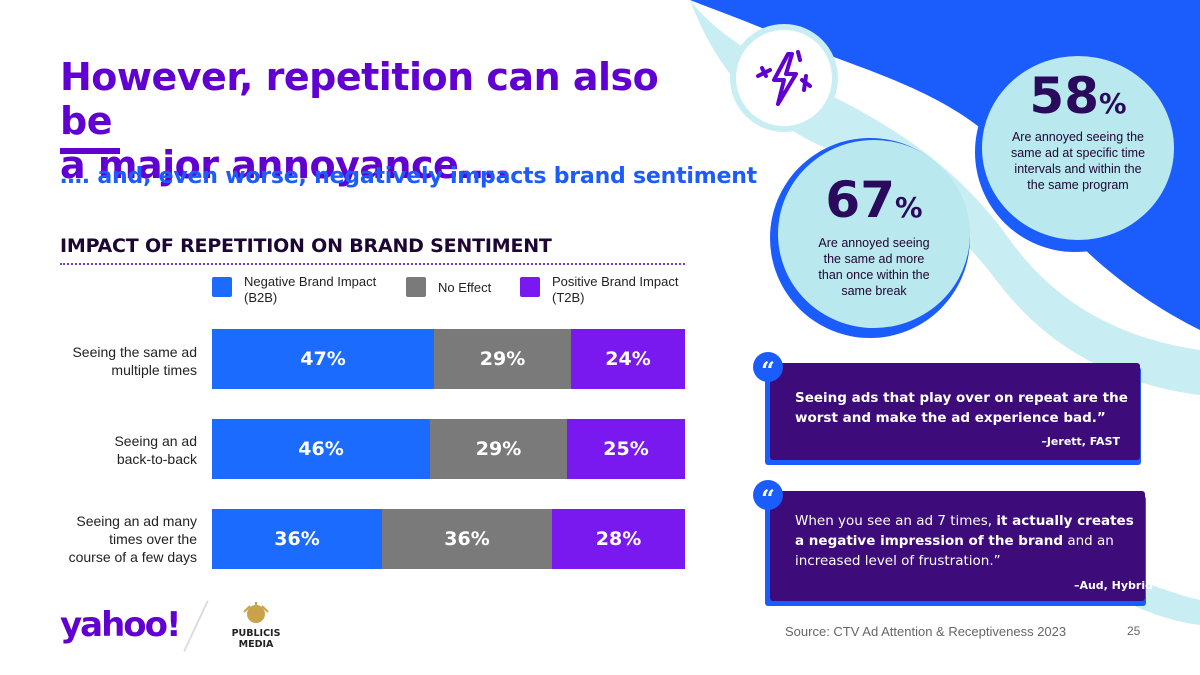  I want to click on quote-1-mark: “, so click(768, 368).